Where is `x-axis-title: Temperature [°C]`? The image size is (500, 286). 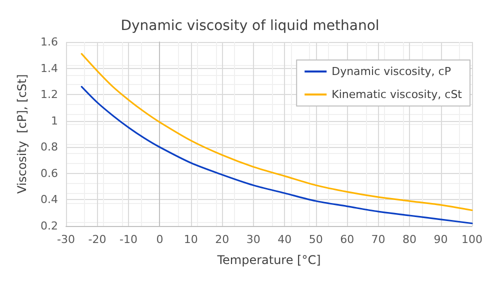
x-axis-title: Temperature [°C] is located at coordinates (268, 260).